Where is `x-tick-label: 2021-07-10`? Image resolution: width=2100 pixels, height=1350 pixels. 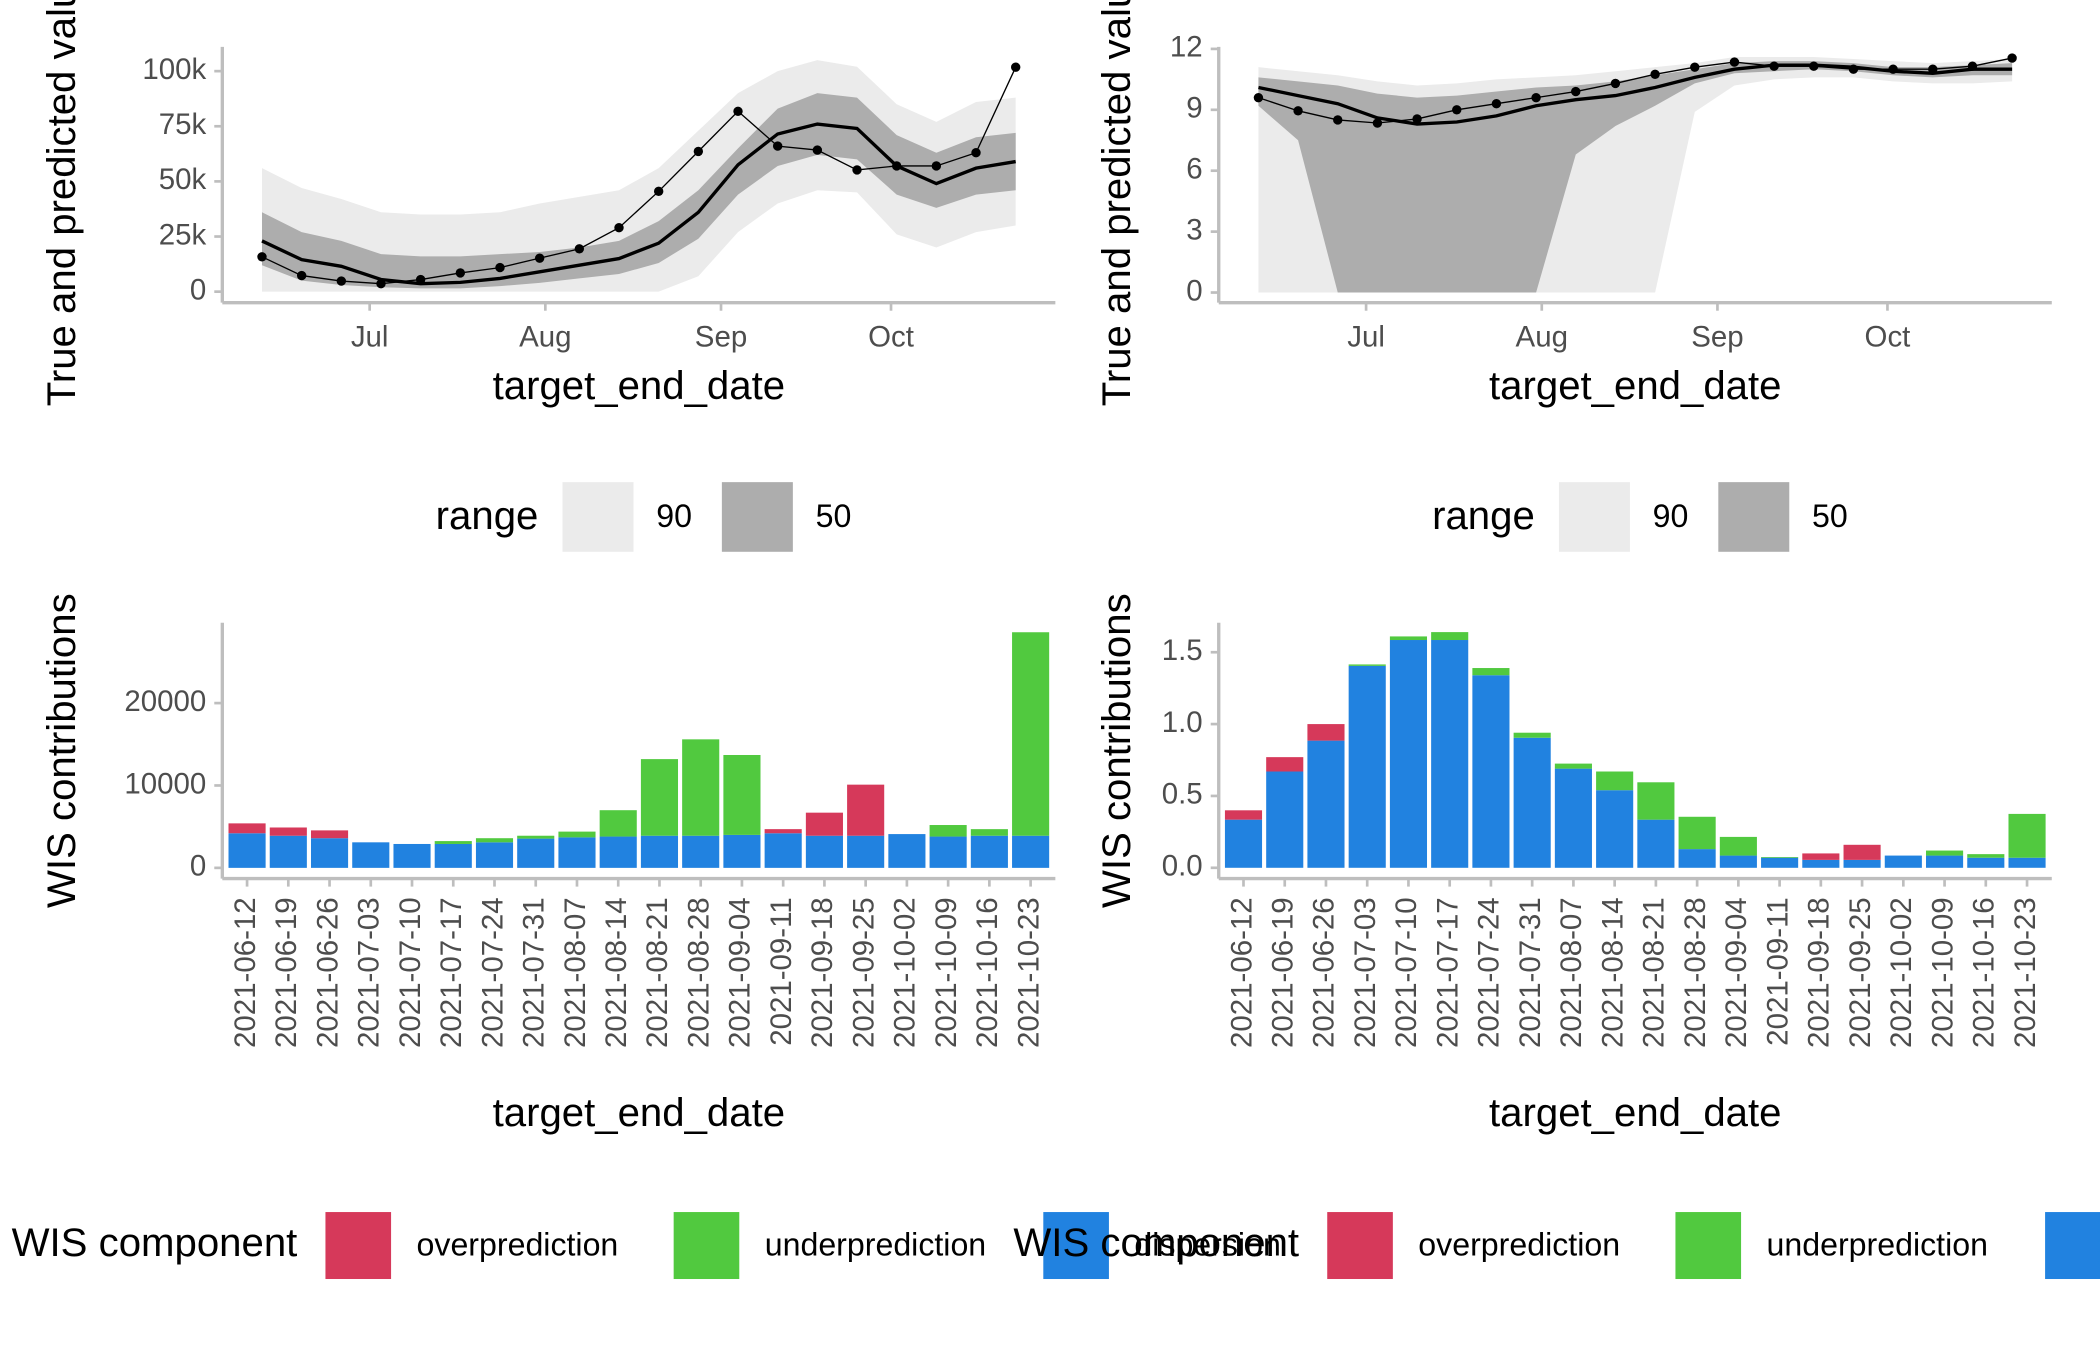
x-tick-label: 2021-07-10 is located at coordinates (410, 972).